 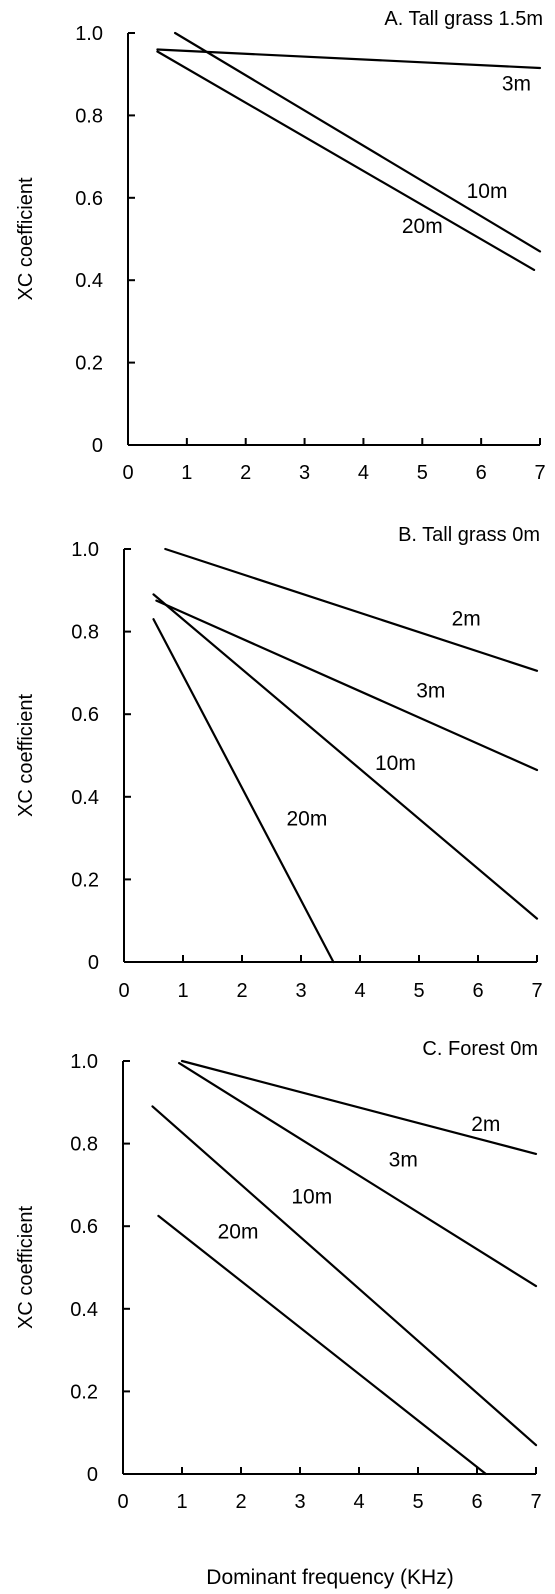 What do you see at coordinates (181, 1502) in the screenshot?
I see `x-tick-label-c: 1` at bounding box center [181, 1502].